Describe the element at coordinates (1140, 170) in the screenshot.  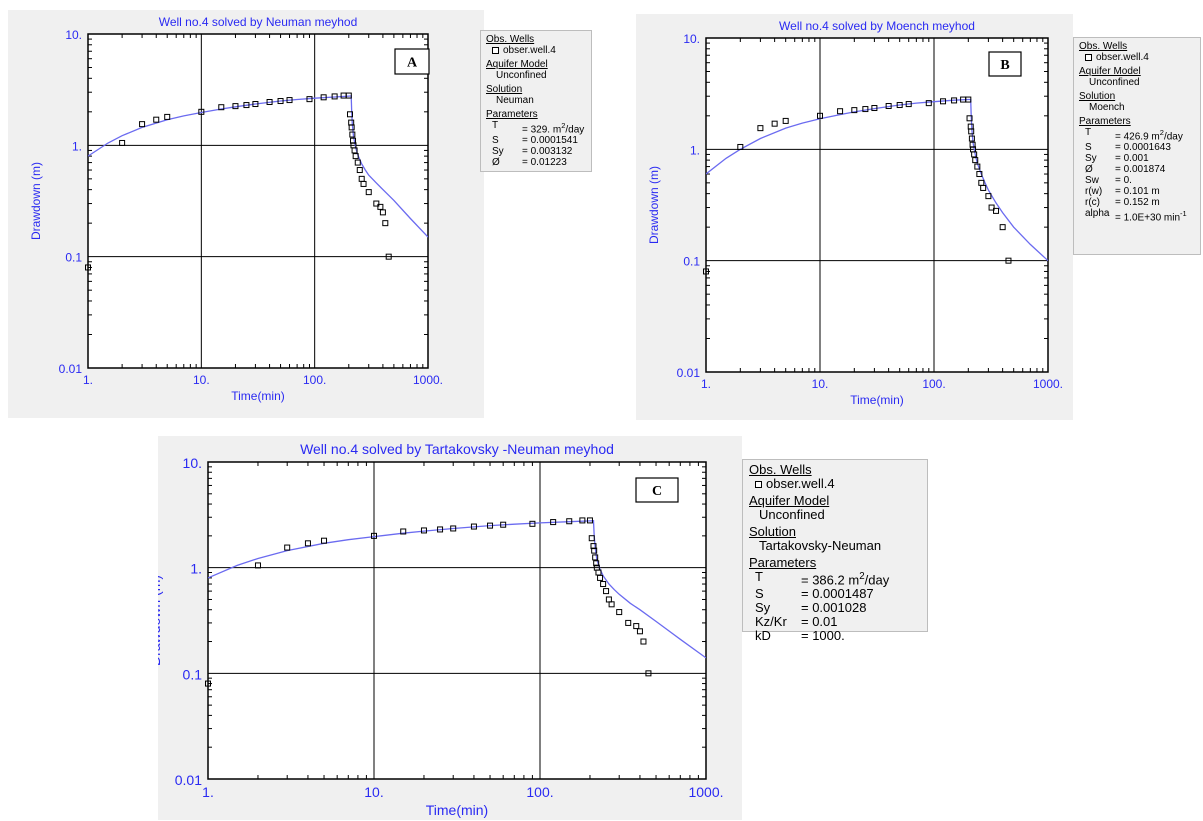
I see `param-value-text: = 0.001874` at that location.